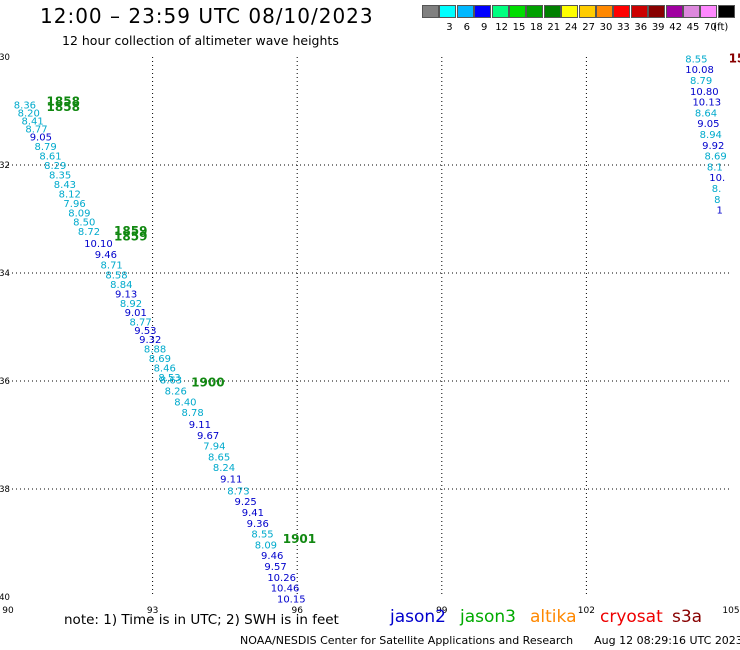  What do you see at coordinates (687, 617) in the screenshot?
I see `legend-item-s3a: s3a` at bounding box center [687, 617].